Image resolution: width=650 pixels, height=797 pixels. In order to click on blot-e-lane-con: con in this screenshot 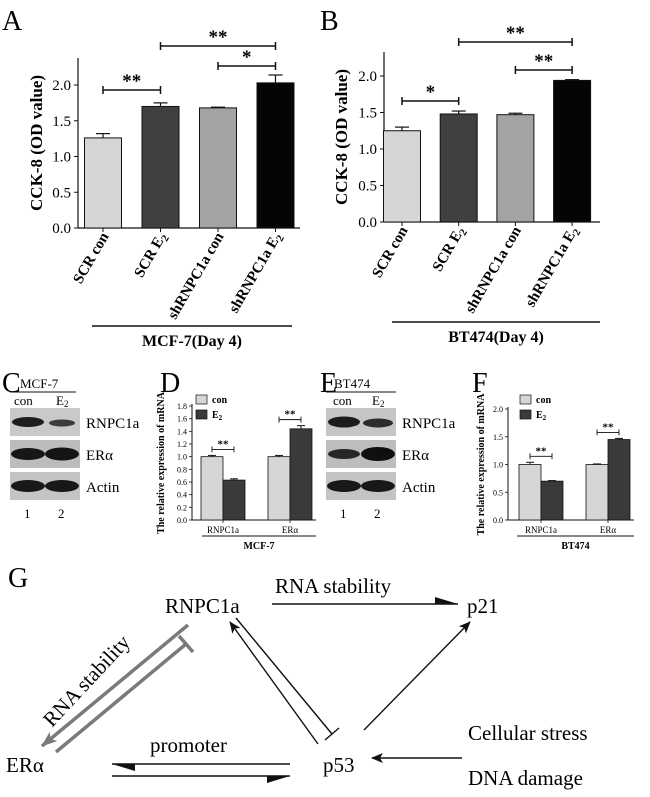, I will do `click(342, 400)`.